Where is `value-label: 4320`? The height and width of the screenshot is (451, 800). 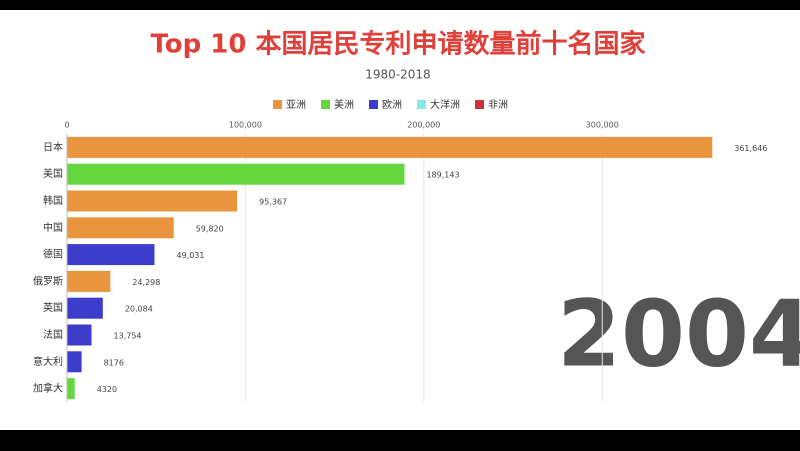 value-label: 4320 is located at coordinates (107, 389).